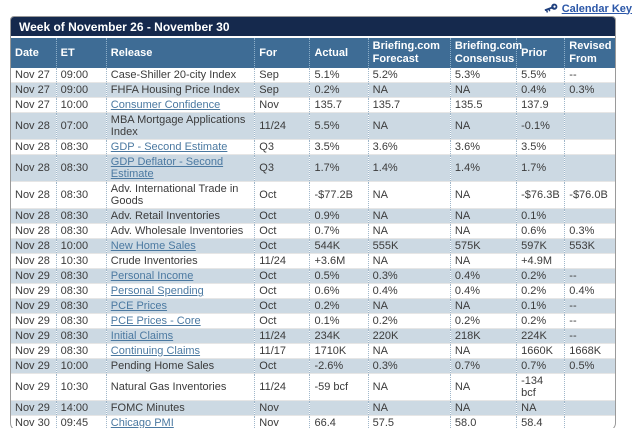  Describe the element at coordinates (540, 408) in the screenshot. I see `cell-prior: NA` at that location.